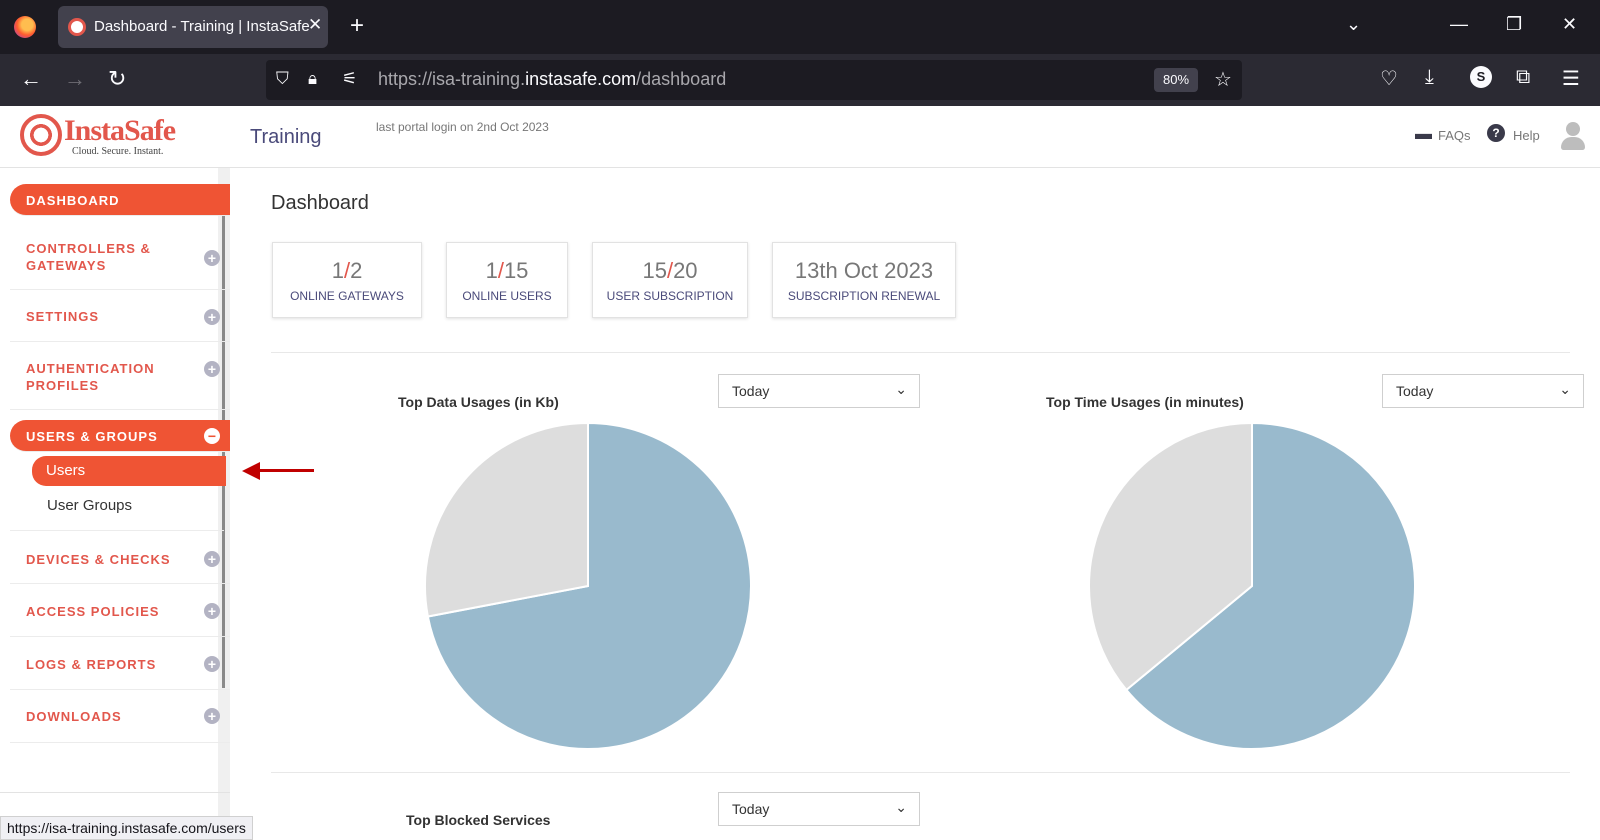 The height and width of the screenshot is (840, 1600). What do you see at coordinates (507, 270) in the screenshot?
I see `stat-value: 1/15` at bounding box center [507, 270].